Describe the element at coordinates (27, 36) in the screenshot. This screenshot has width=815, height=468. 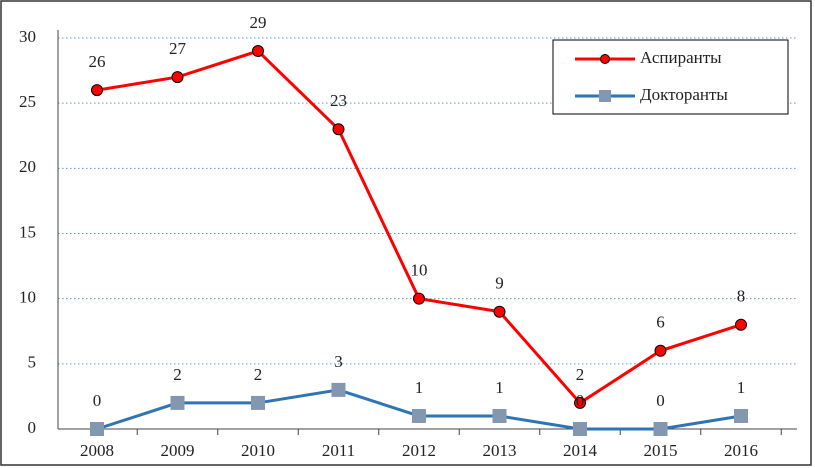
I see `y-tick-label: 30` at that location.